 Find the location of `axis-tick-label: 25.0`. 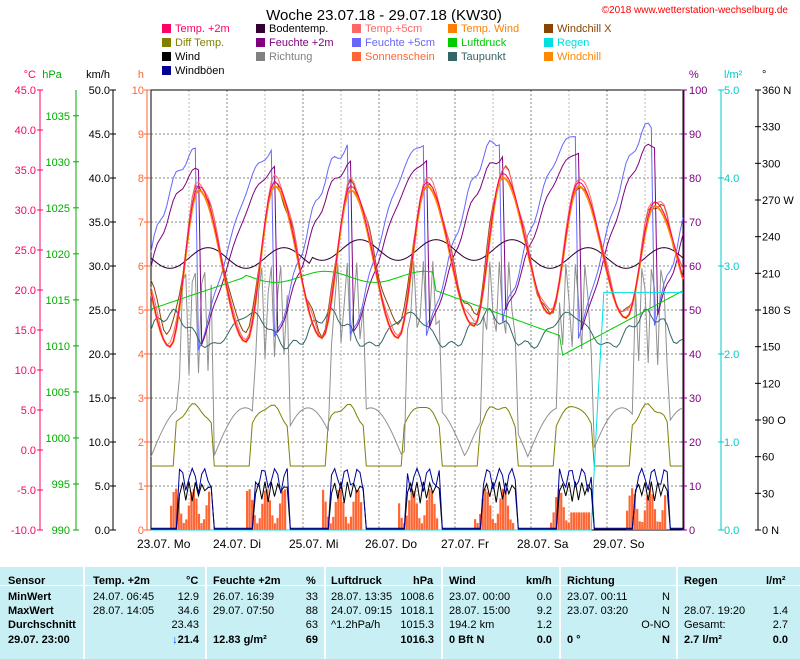

axis-tick-label: 25.0 is located at coordinates (25, 251).